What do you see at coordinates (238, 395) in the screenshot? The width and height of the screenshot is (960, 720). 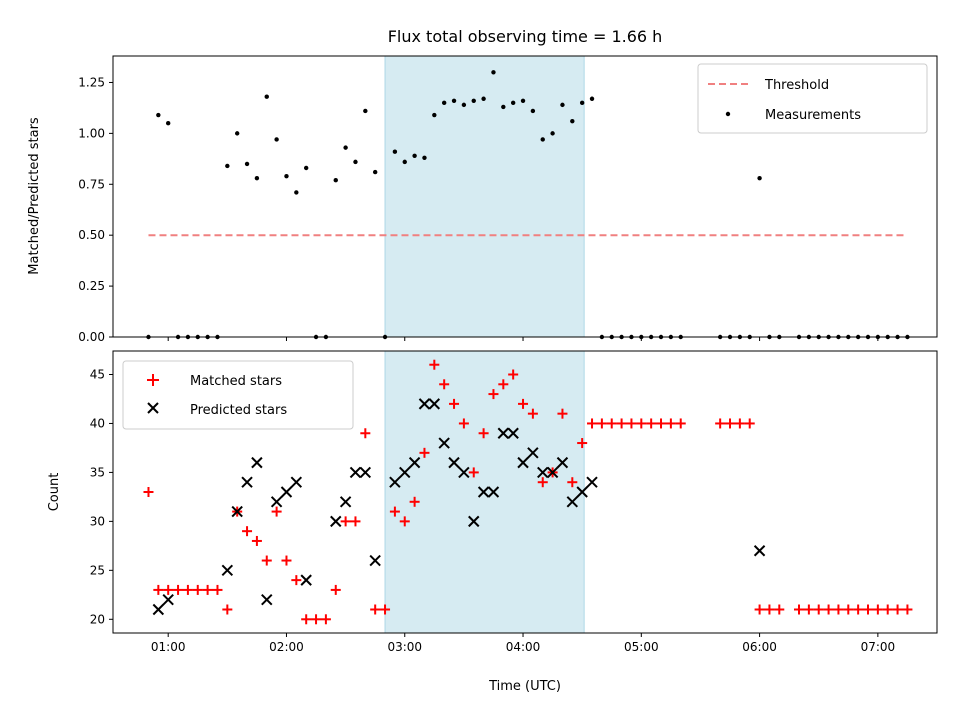 I see `bottom-legend-box` at bounding box center [238, 395].